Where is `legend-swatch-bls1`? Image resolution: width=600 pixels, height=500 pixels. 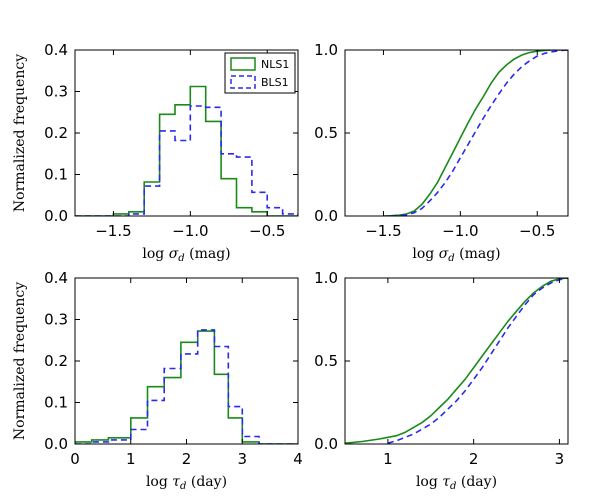 legend-swatch-bls1 is located at coordinates (243, 82).